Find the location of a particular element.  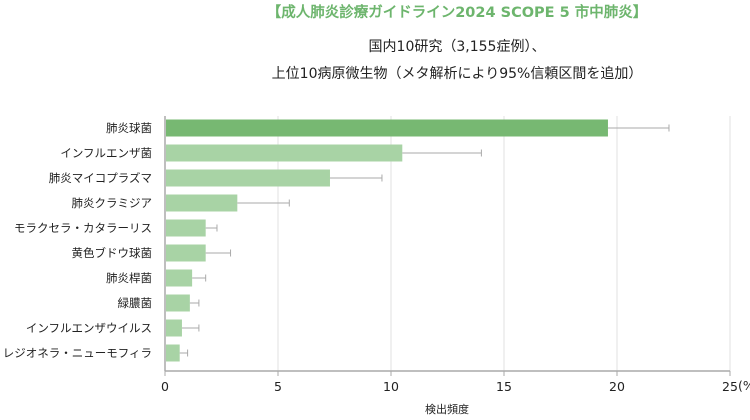

x-tick-label: 0 is located at coordinates (165, 386).